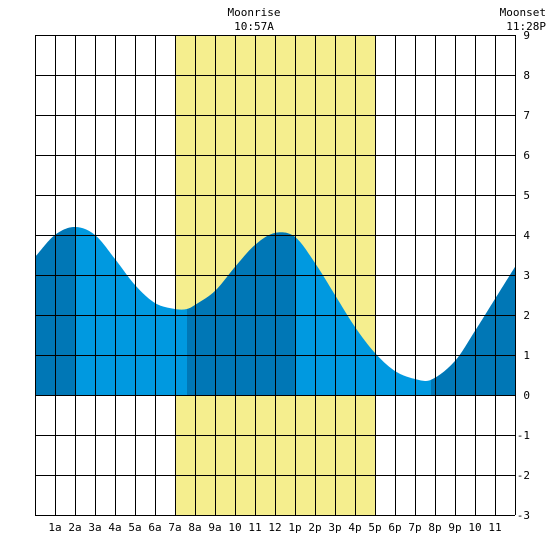 The image size is (550, 550). I want to click on y-axis-labels: -3 -2 -1 0 1 2 3 4 5 6 7 8 9, so click(524, 275).